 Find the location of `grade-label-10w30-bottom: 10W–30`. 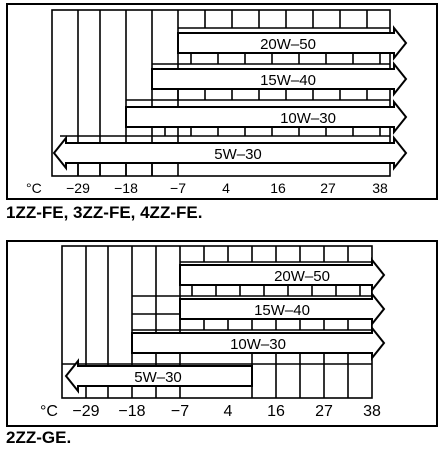

grade-label-10w30-bottom: 10W–30 is located at coordinates (258, 344).